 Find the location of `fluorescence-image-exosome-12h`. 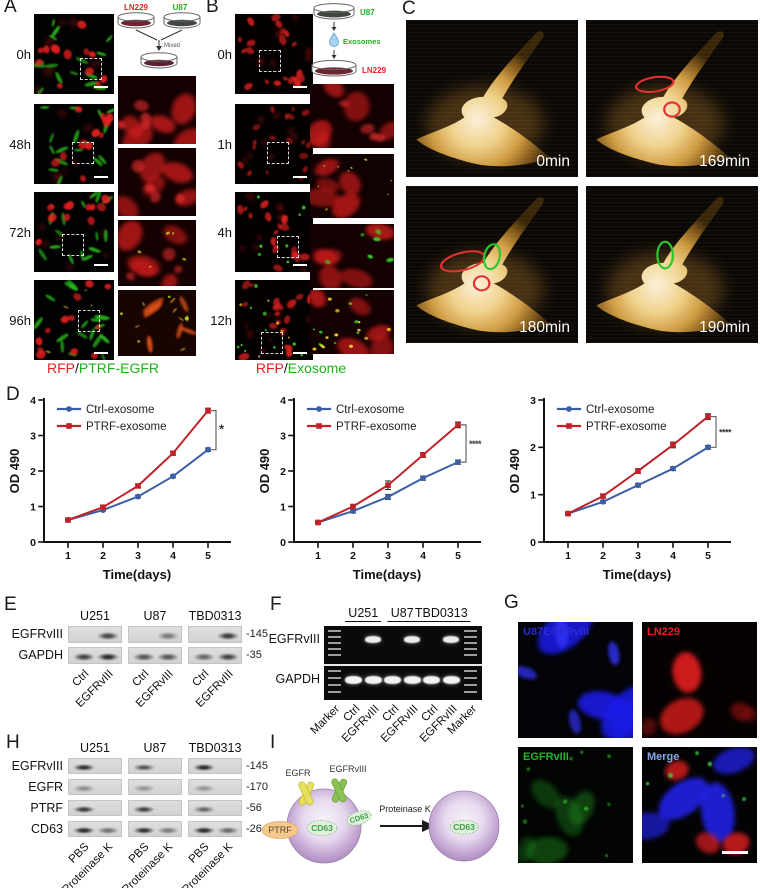

fluorescence-image-exosome-12h is located at coordinates (274, 320).